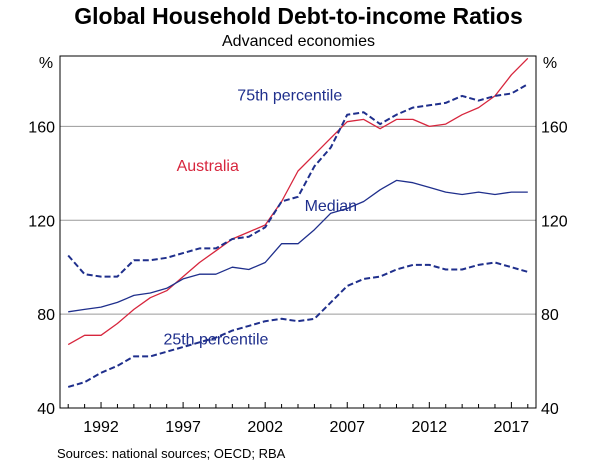 The height and width of the screenshot is (467, 597). Describe the element at coordinates (298, 41) in the screenshot. I see `chart-subtitle: Advanced economies` at that location.